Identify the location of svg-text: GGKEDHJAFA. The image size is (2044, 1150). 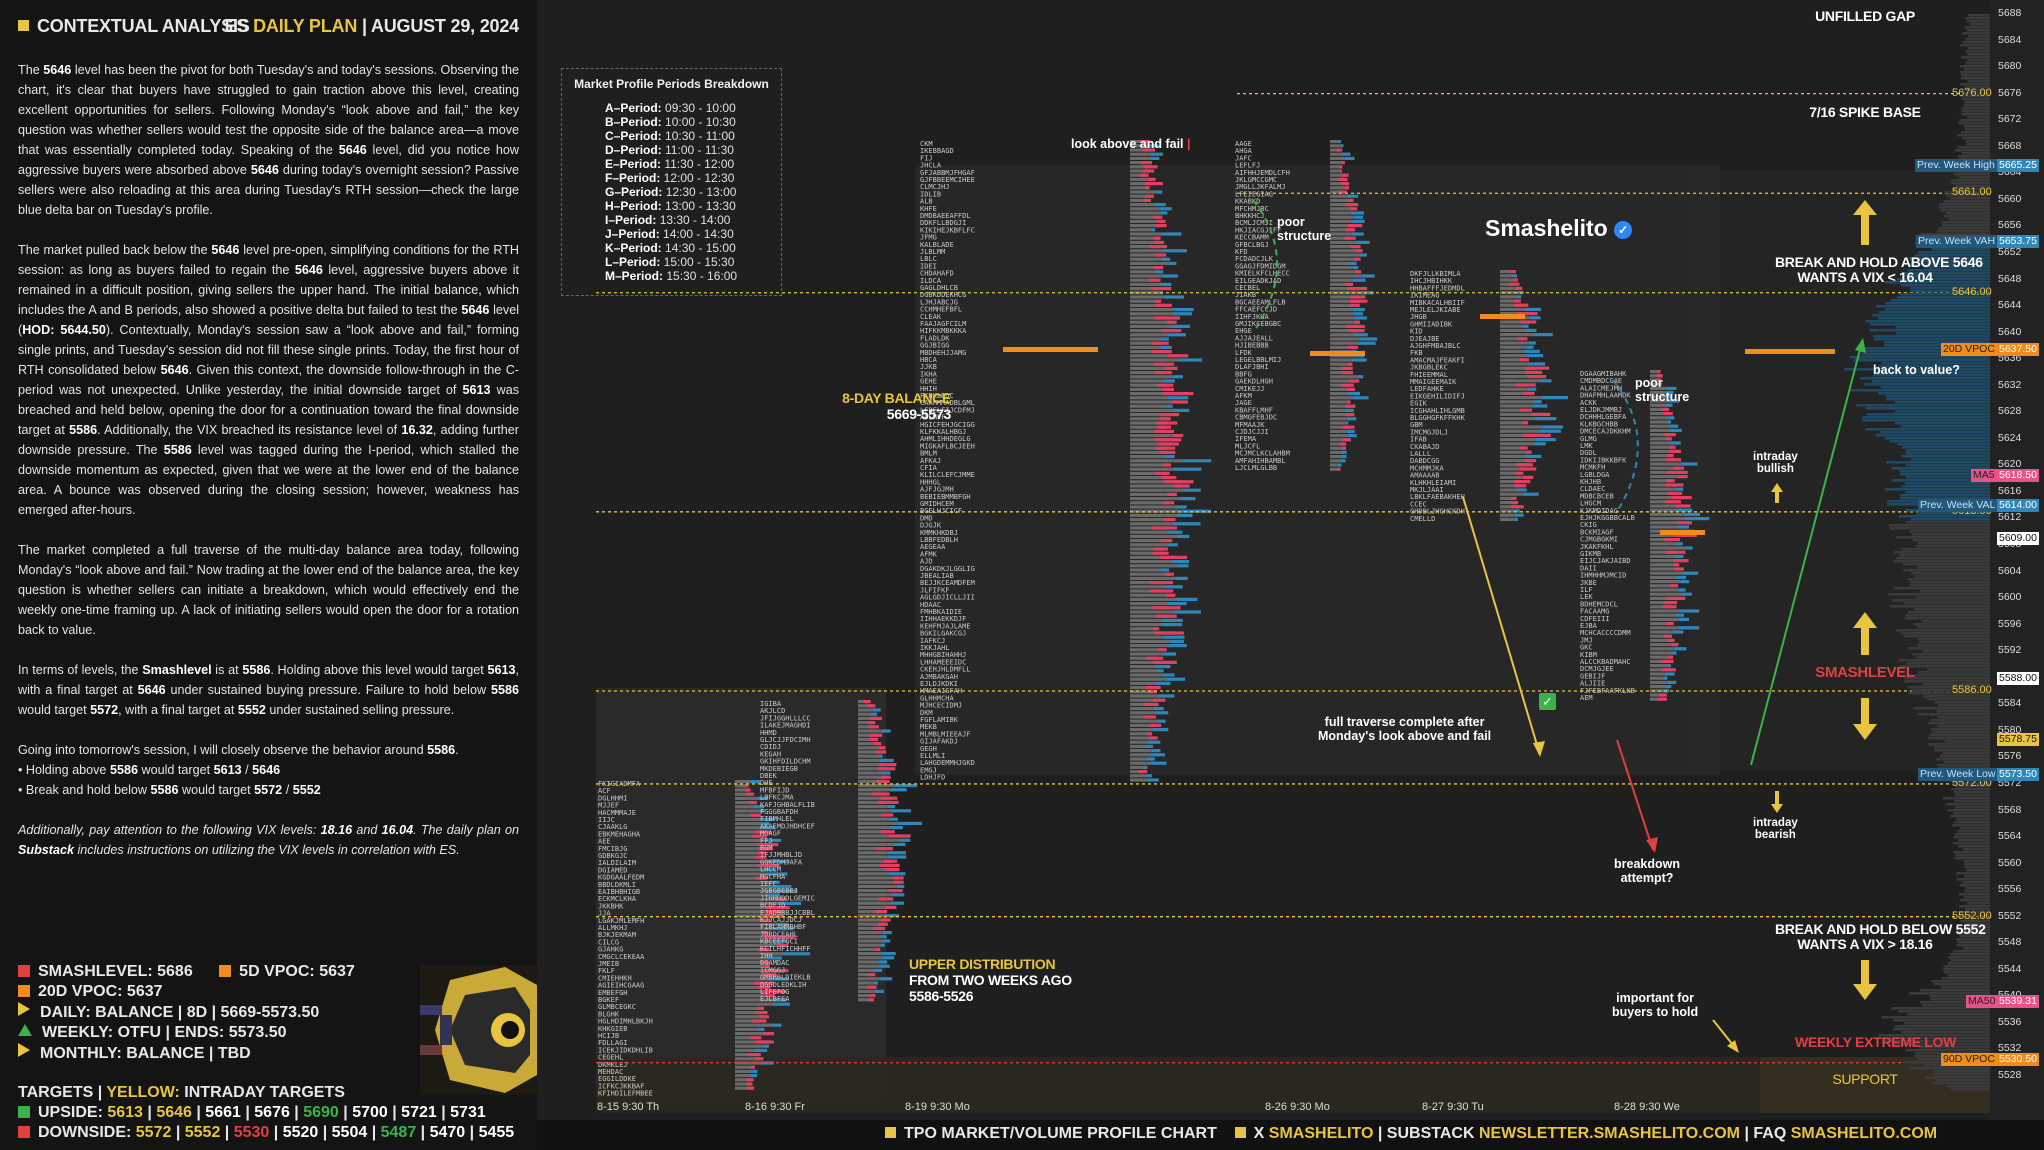
(781, 862).